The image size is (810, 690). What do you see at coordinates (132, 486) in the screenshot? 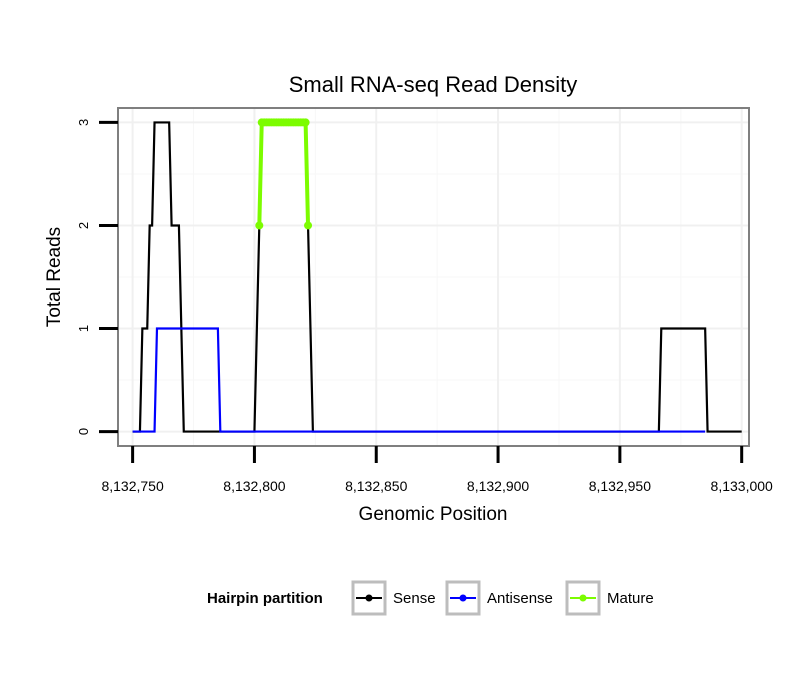
I see `x-tick-label: 8,132,750` at bounding box center [132, 486].